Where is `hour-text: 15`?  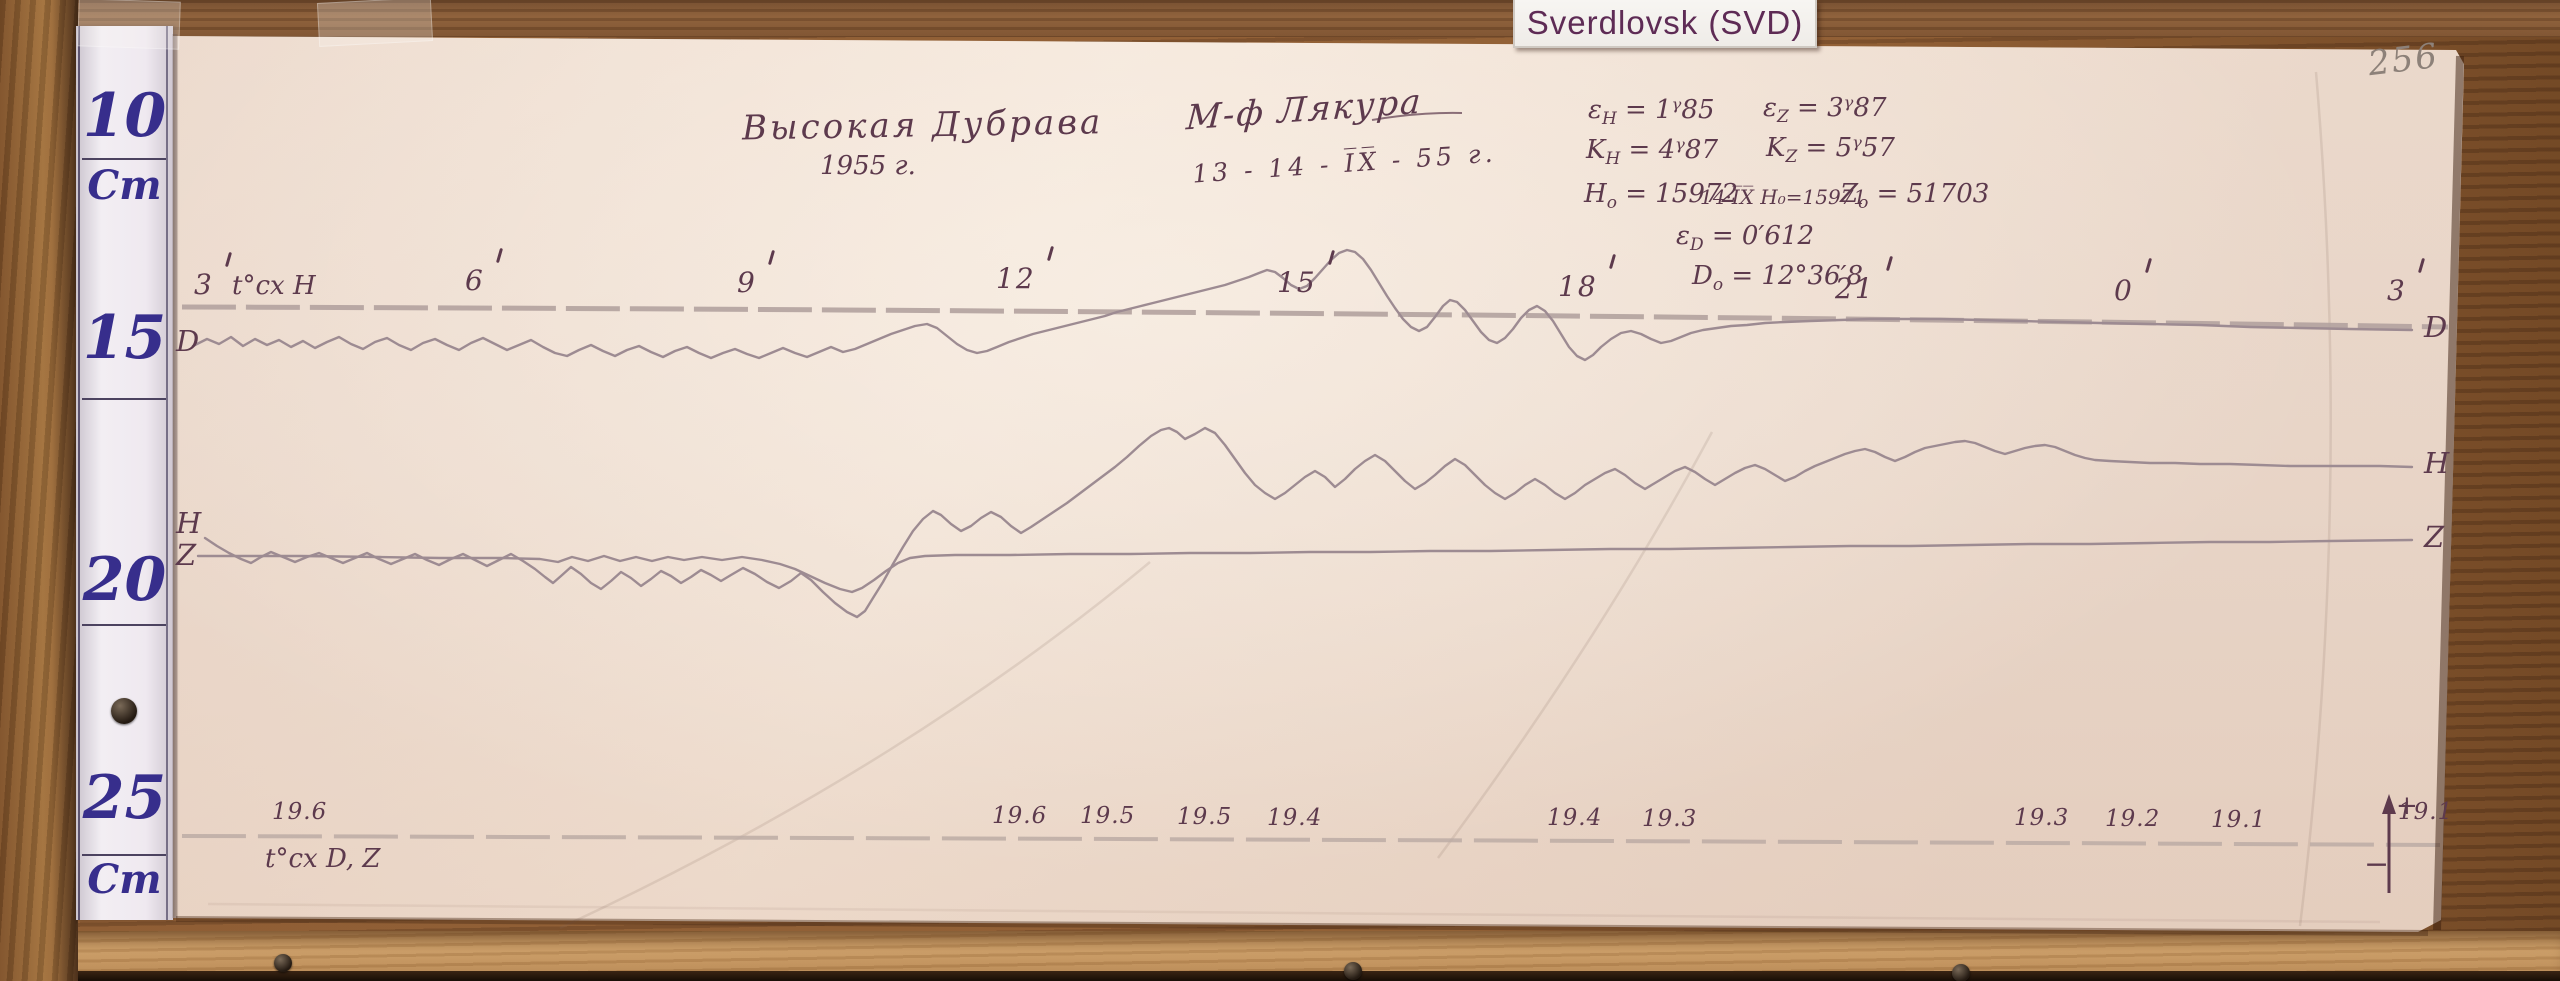
hour-text: 15 is located at coordinates (1297, 282).